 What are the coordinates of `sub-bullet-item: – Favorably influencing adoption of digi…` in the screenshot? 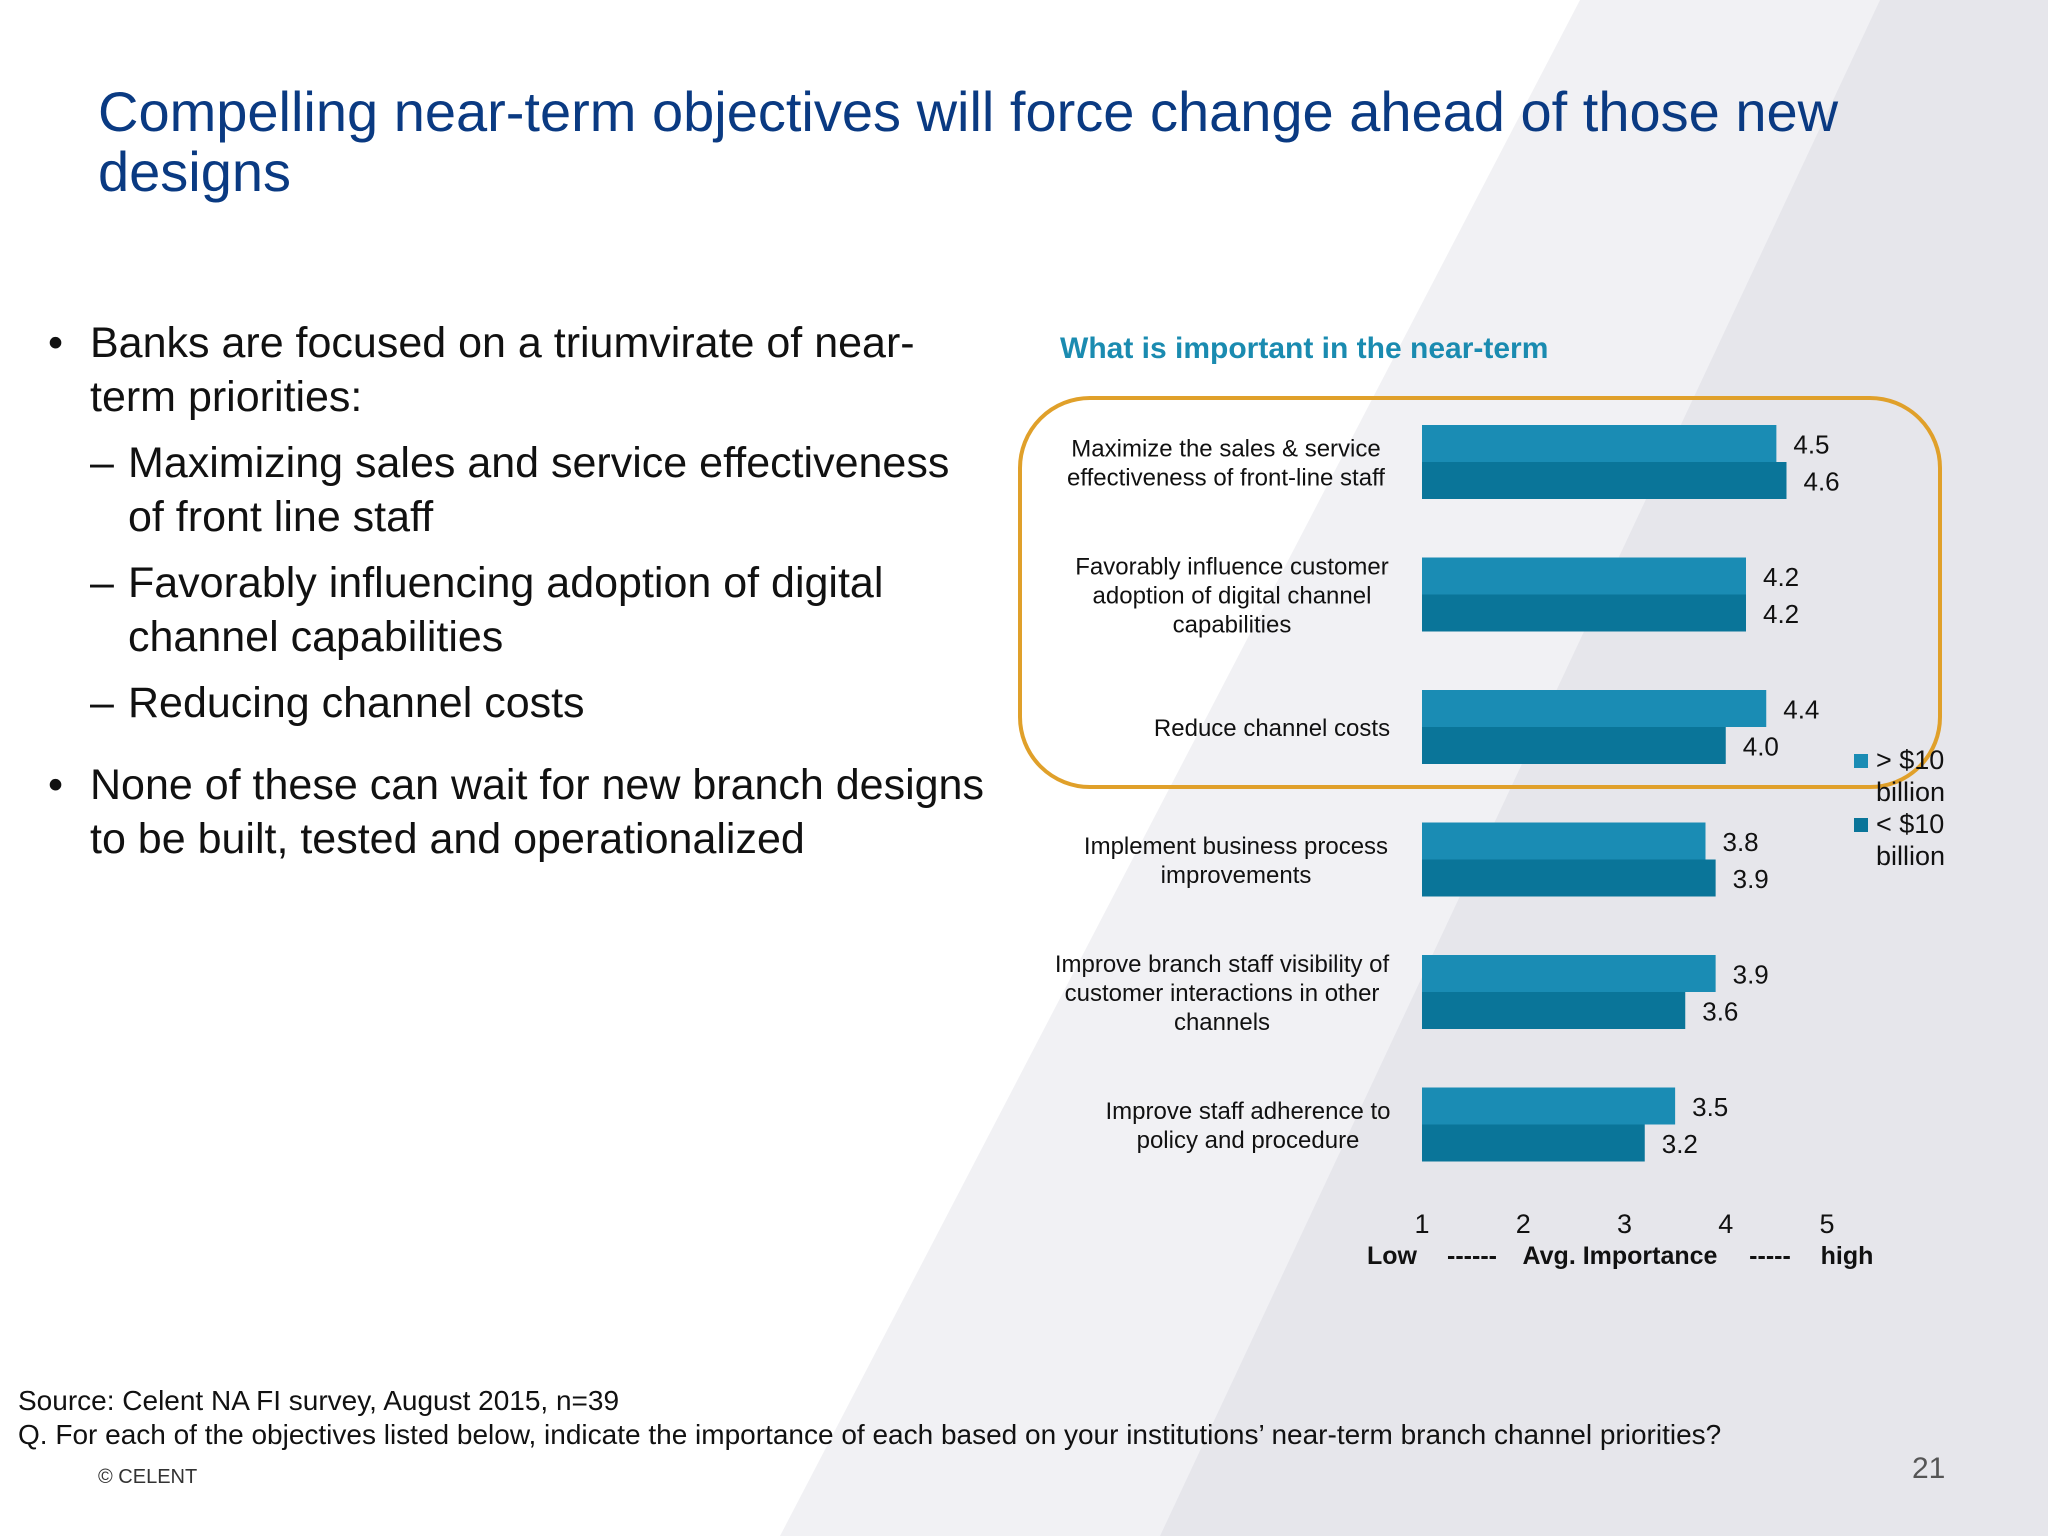 It's located at (539, 610).